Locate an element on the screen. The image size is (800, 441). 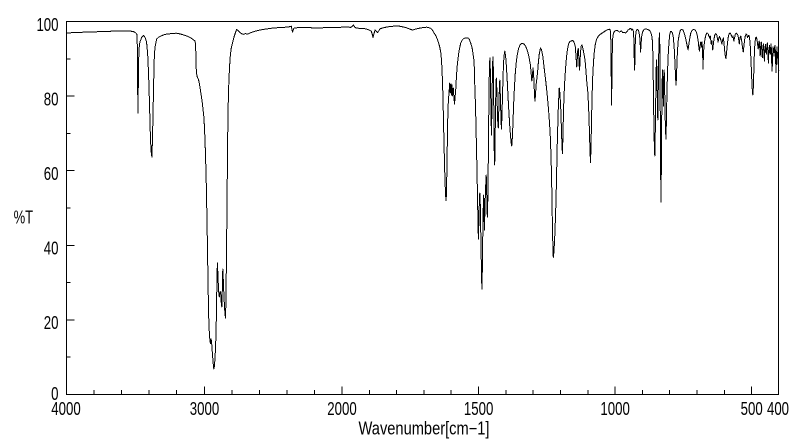
svg-text: 1500 is located at coordinates (478, 409).